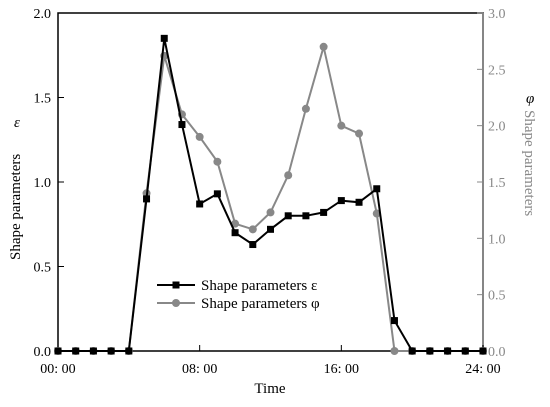  Describe the element at coordinates (43, 183) in the screenshot. I see `y-left-tick-label: 1.0` at that location.